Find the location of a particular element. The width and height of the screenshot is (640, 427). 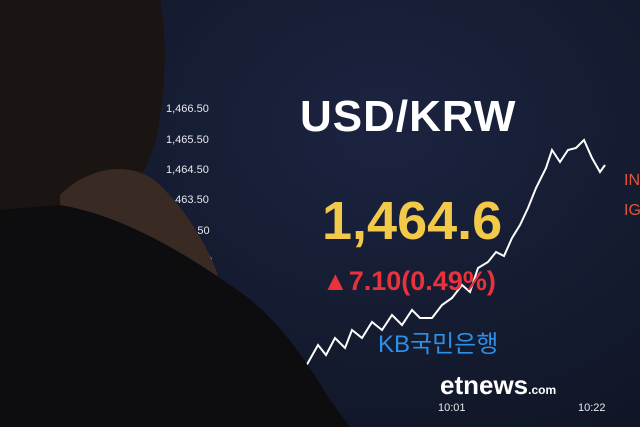

rate-change: ▲7.10(0.49%) is located at coordinates (409, 281).